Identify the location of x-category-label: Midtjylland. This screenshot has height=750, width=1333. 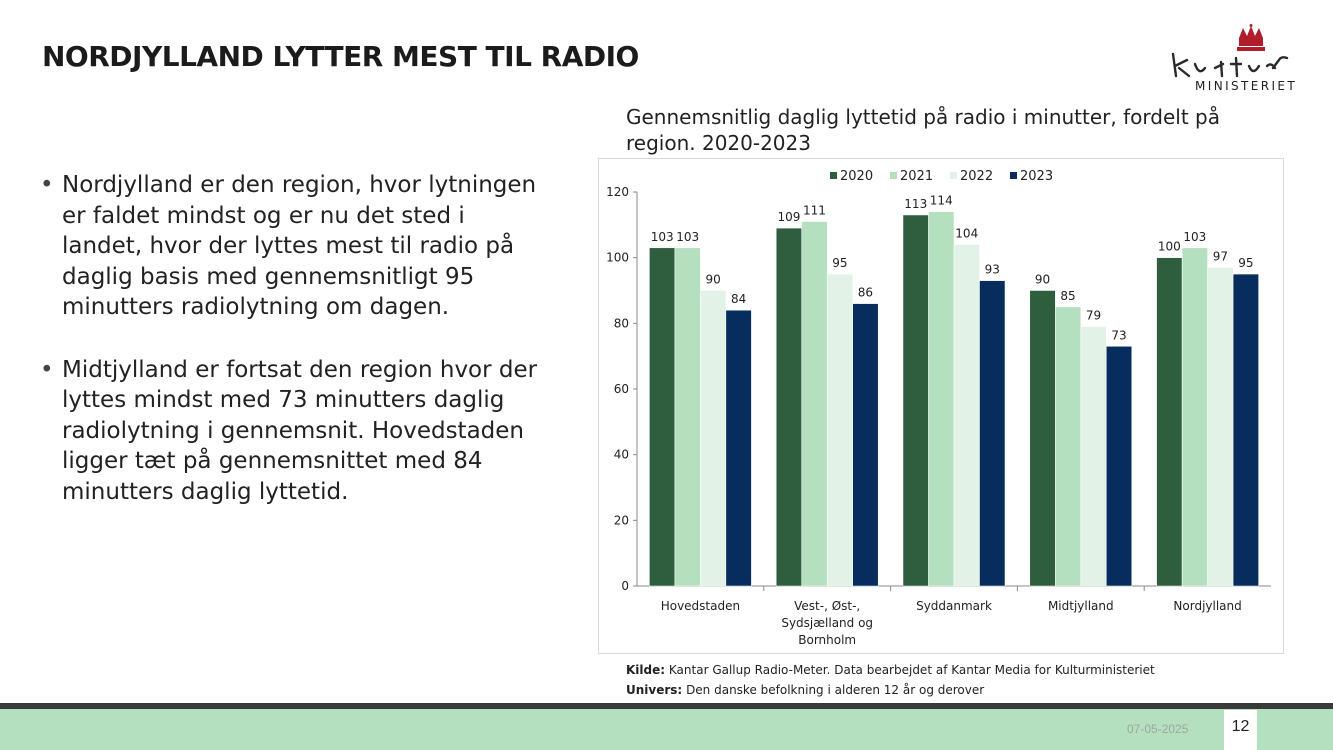
(1081, 606).